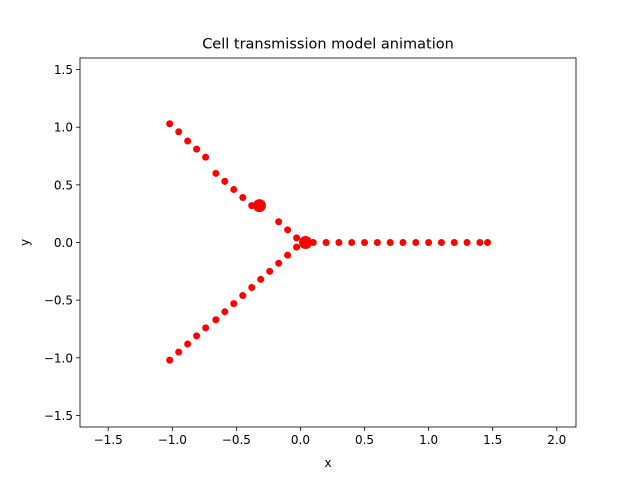  Describe the element at coordinates (172, 440) in the screenshot. I see `x-tick-label: −1.0` at that location.